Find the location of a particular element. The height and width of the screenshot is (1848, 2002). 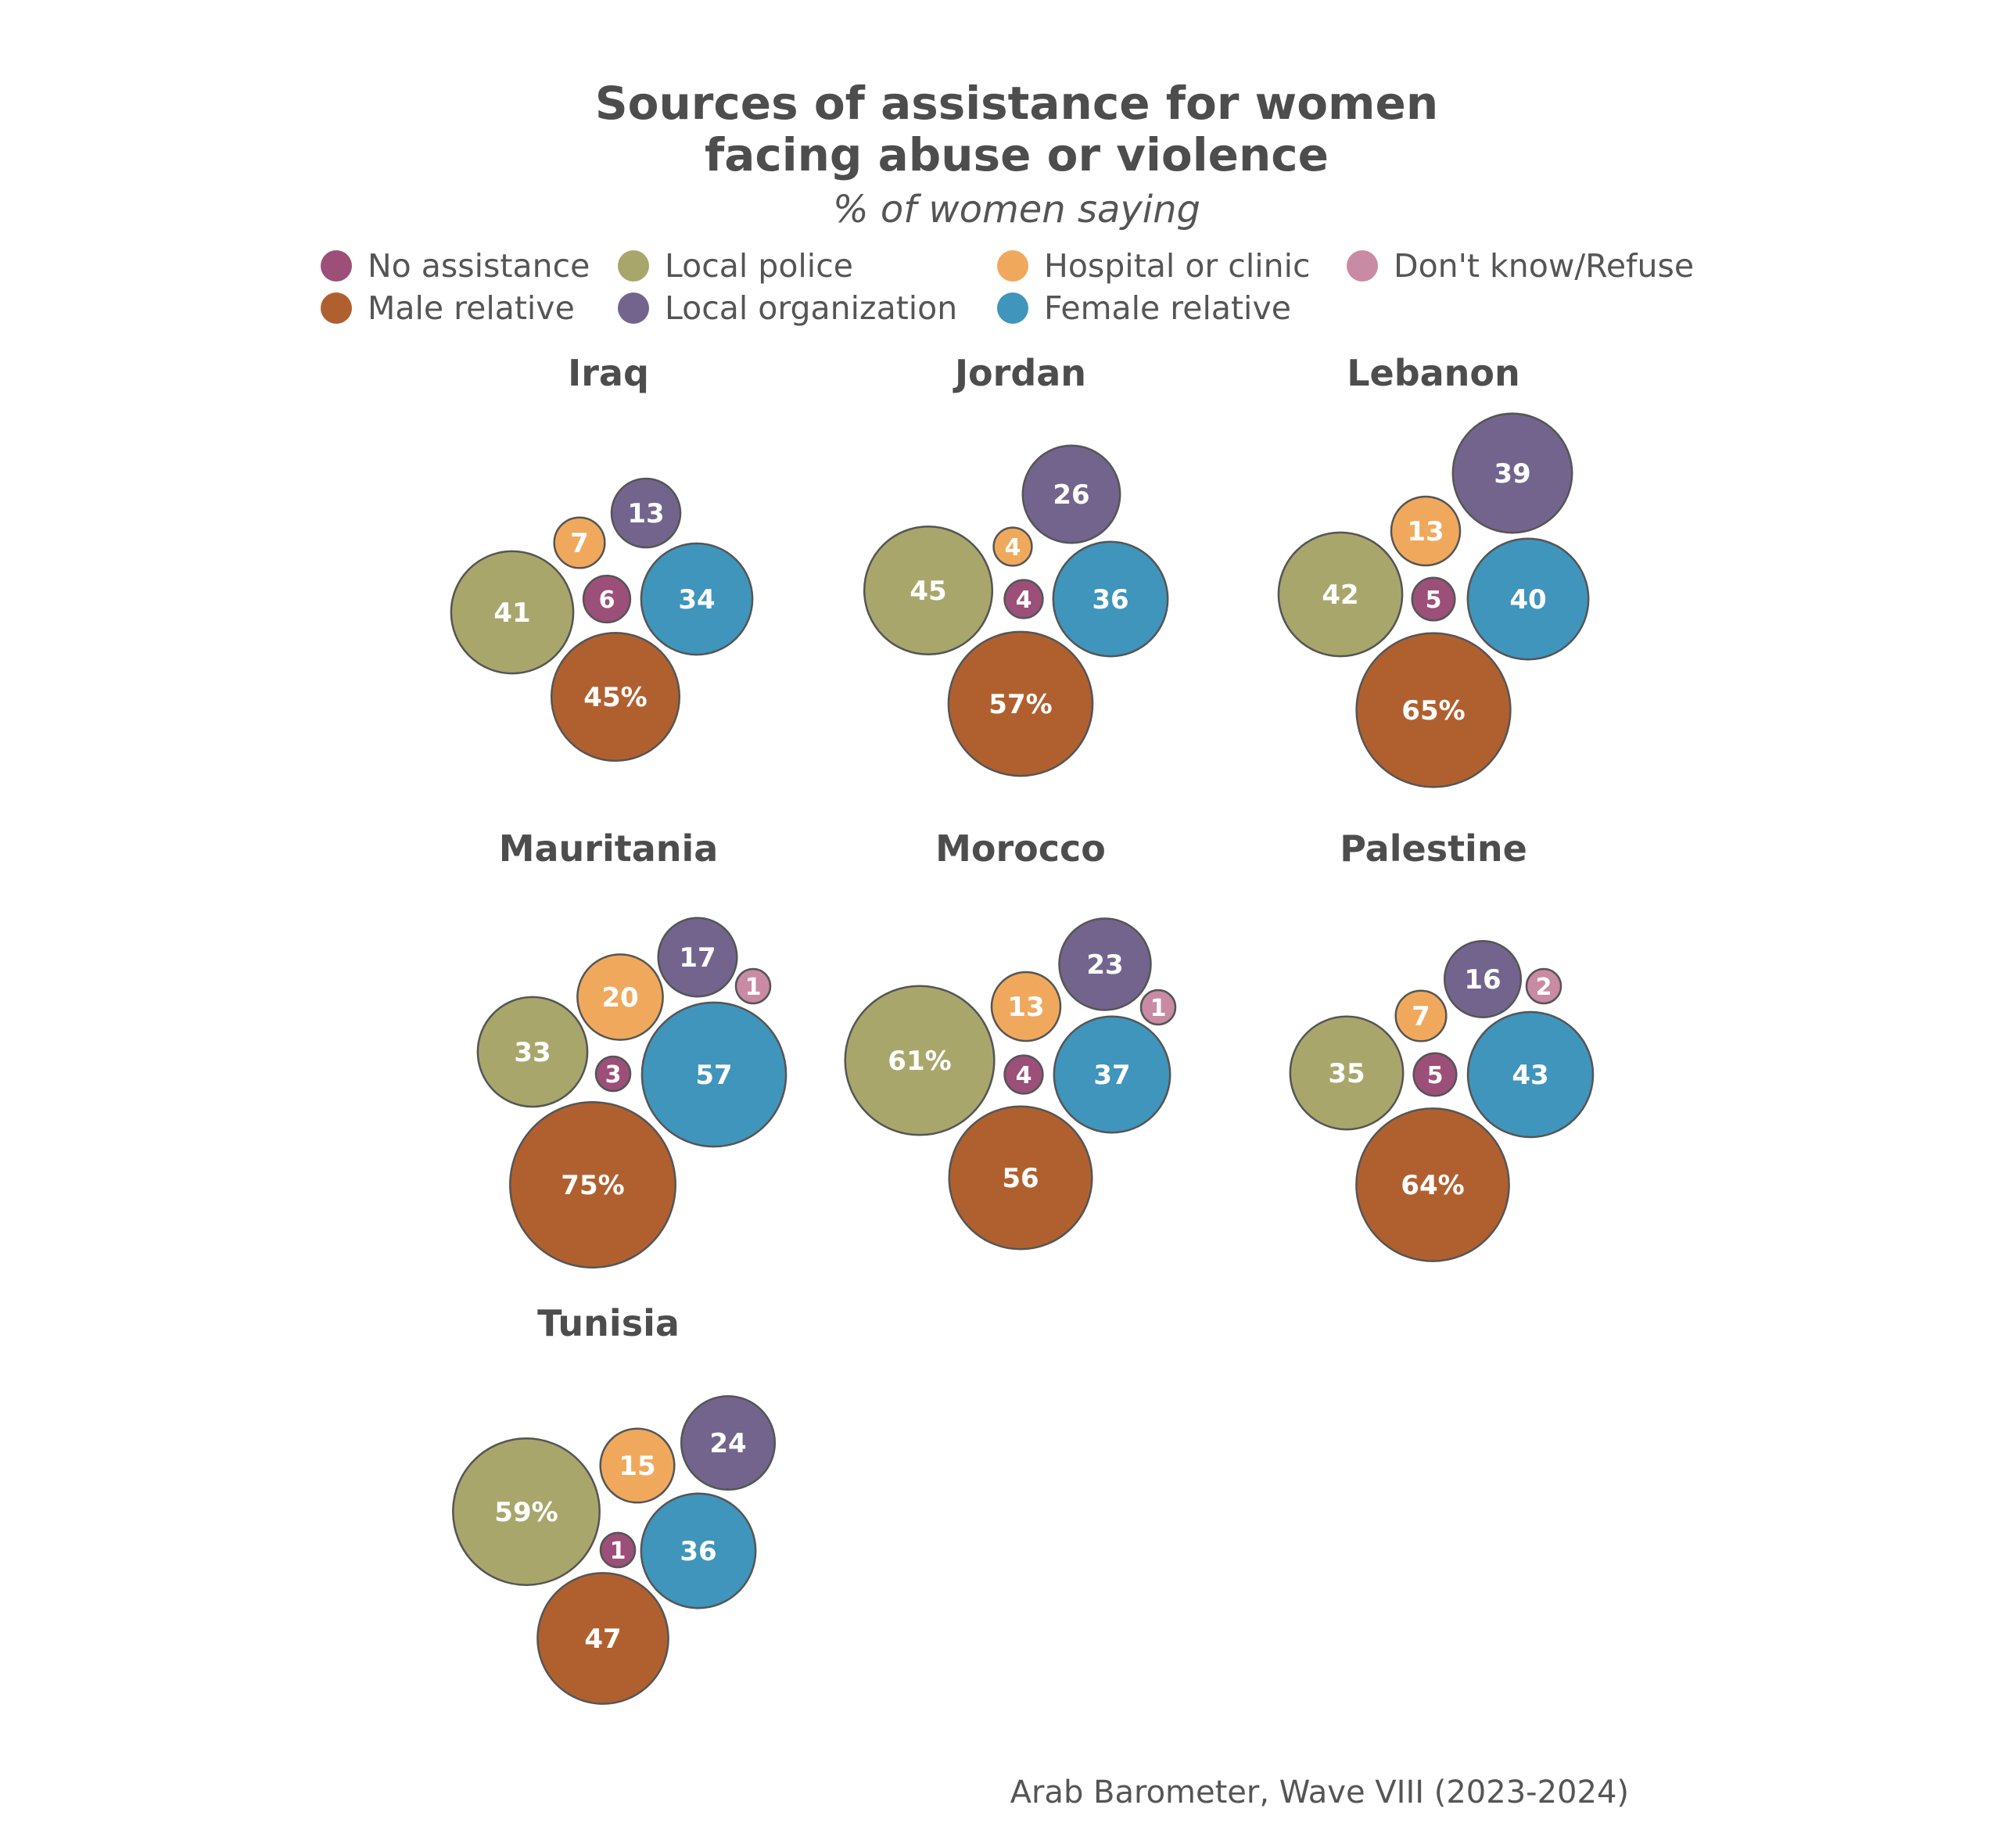

bubble-local-police: 33 is located at coordinates (532, 1052).